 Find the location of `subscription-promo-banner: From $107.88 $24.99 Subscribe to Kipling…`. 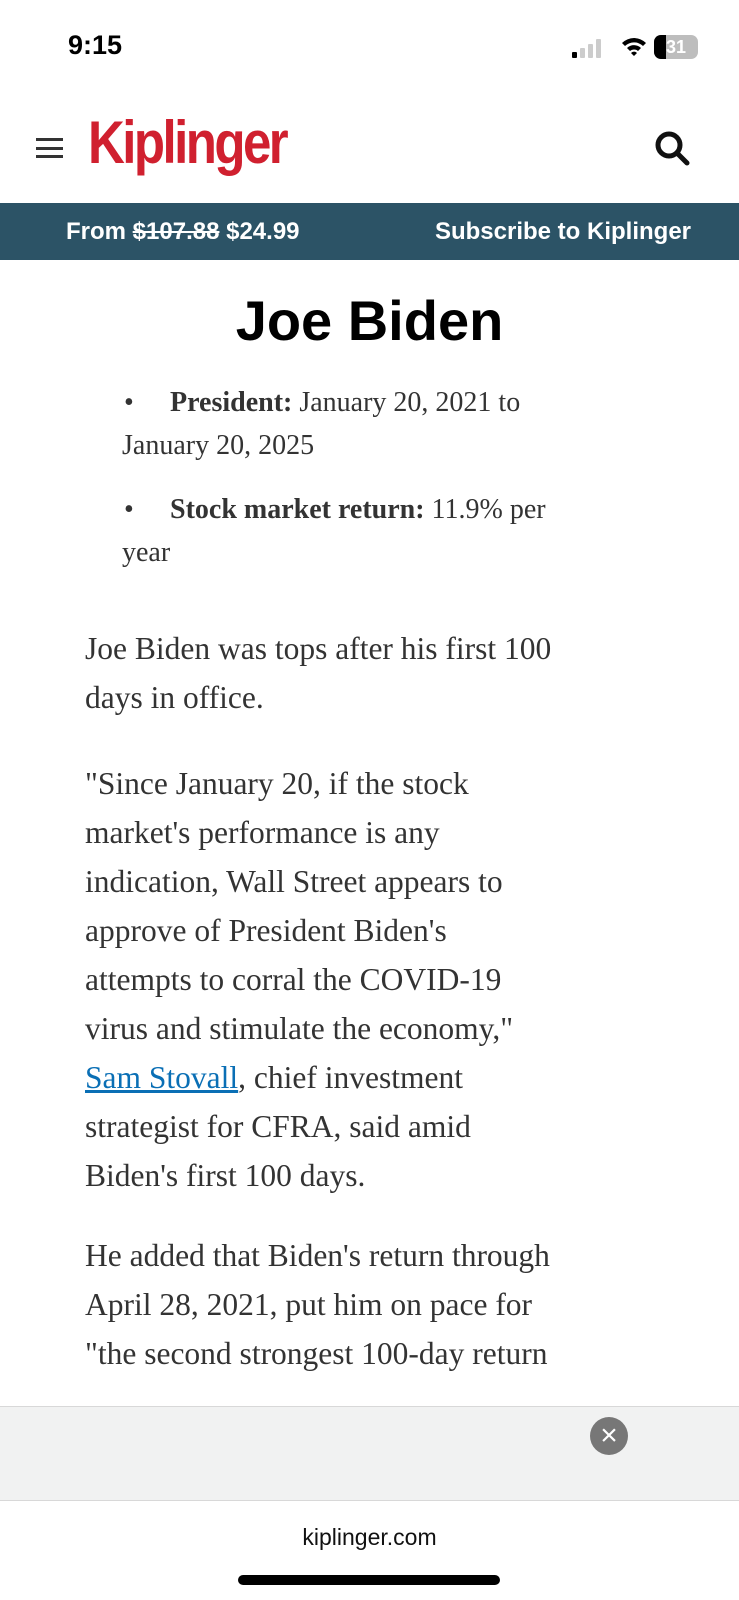

subscription-promo-banner: From $107.88 $24.99 Subscribe to Kipling… is located at coordinates (369, 231).